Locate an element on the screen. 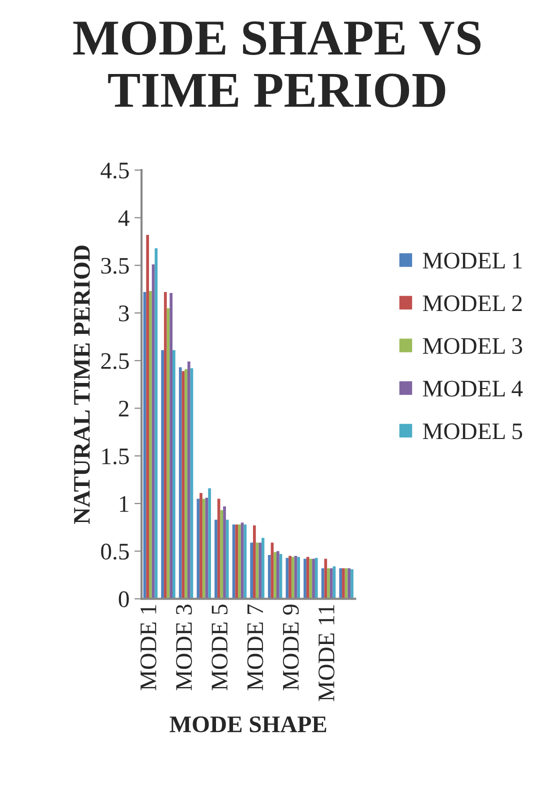  y-tick-label: 1.5 is located at coordinates (115, 456).